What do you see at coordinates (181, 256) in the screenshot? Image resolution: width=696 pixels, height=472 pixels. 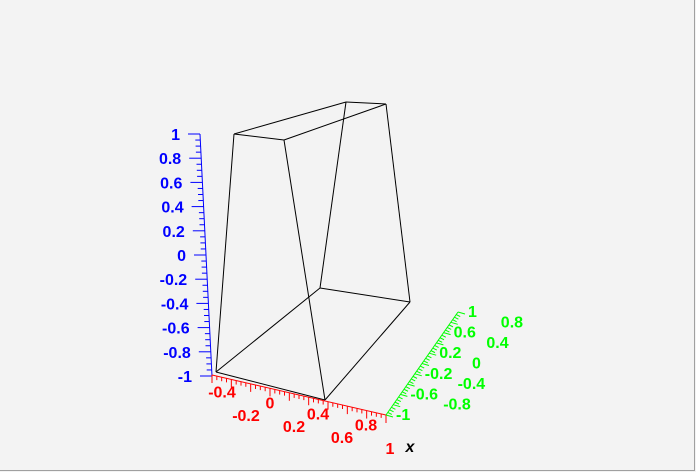 I see `z-tick-label: 0` at bounding box center [181, 256].